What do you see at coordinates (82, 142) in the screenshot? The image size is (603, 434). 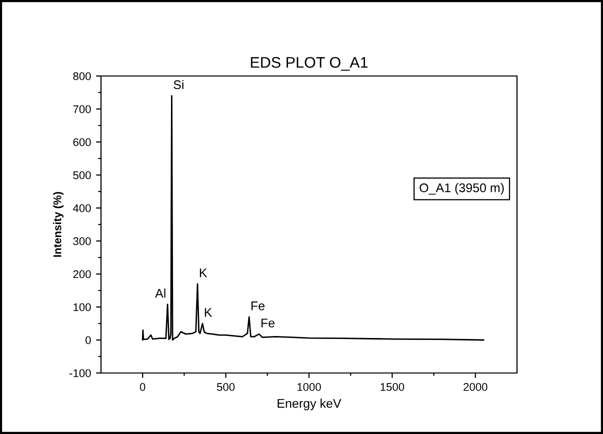 I see `y-tick-label: 600` at bounding box center [82, 142].